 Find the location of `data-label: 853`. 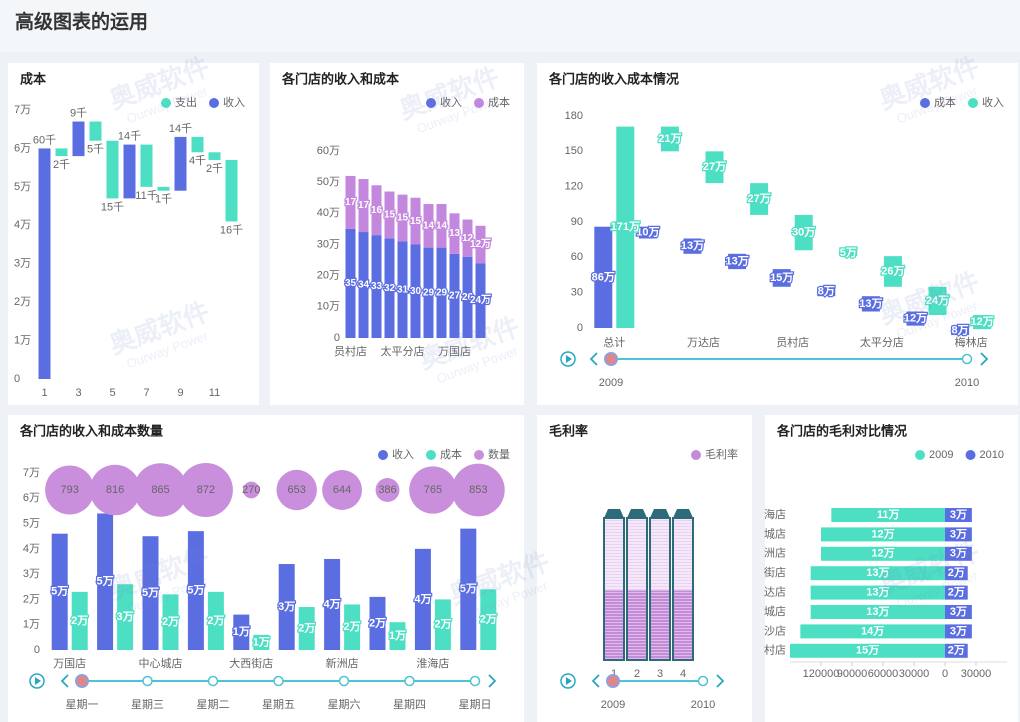

data-label: 853 is located at coordinates (478, 490).